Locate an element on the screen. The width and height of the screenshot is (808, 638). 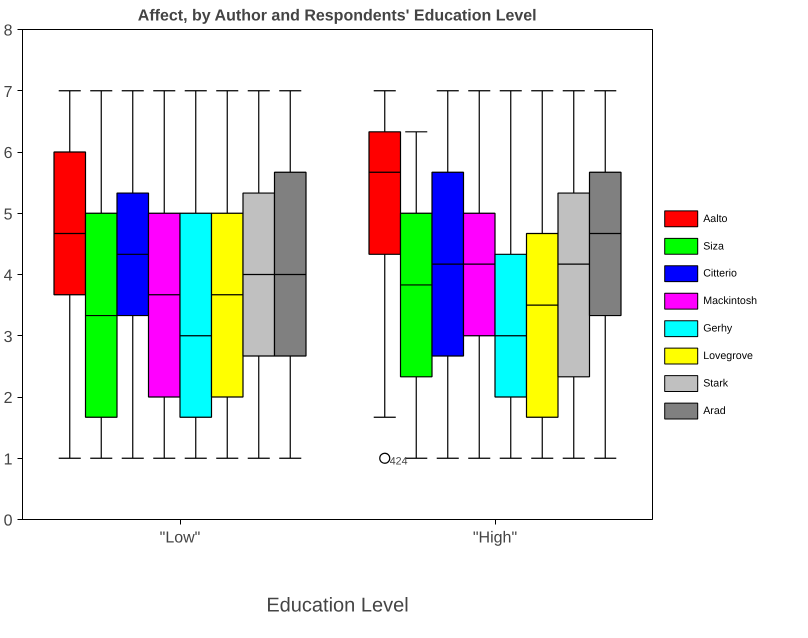
x-axis-title: Education Level is located at coordinates (337, 605).